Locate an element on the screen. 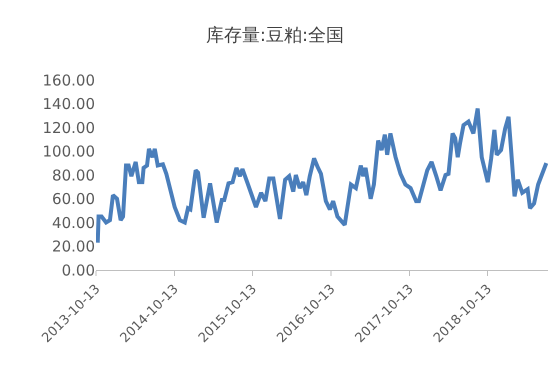 The width and height of the screenshot is (550, 387). y-tick-label: 60.00 is located at coordinates (73, 199).